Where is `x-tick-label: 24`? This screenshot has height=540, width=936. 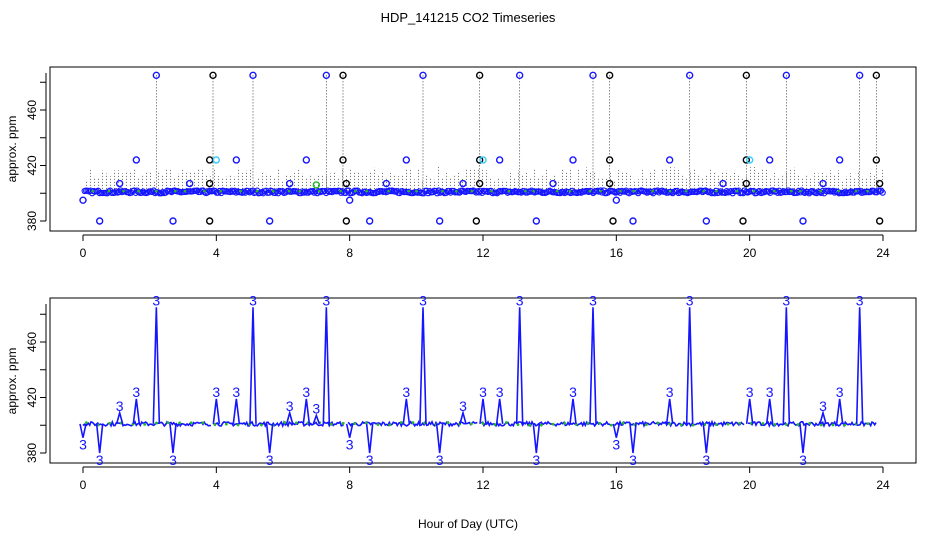
x-tick-label: 24 is located at coordinates (883, 485).